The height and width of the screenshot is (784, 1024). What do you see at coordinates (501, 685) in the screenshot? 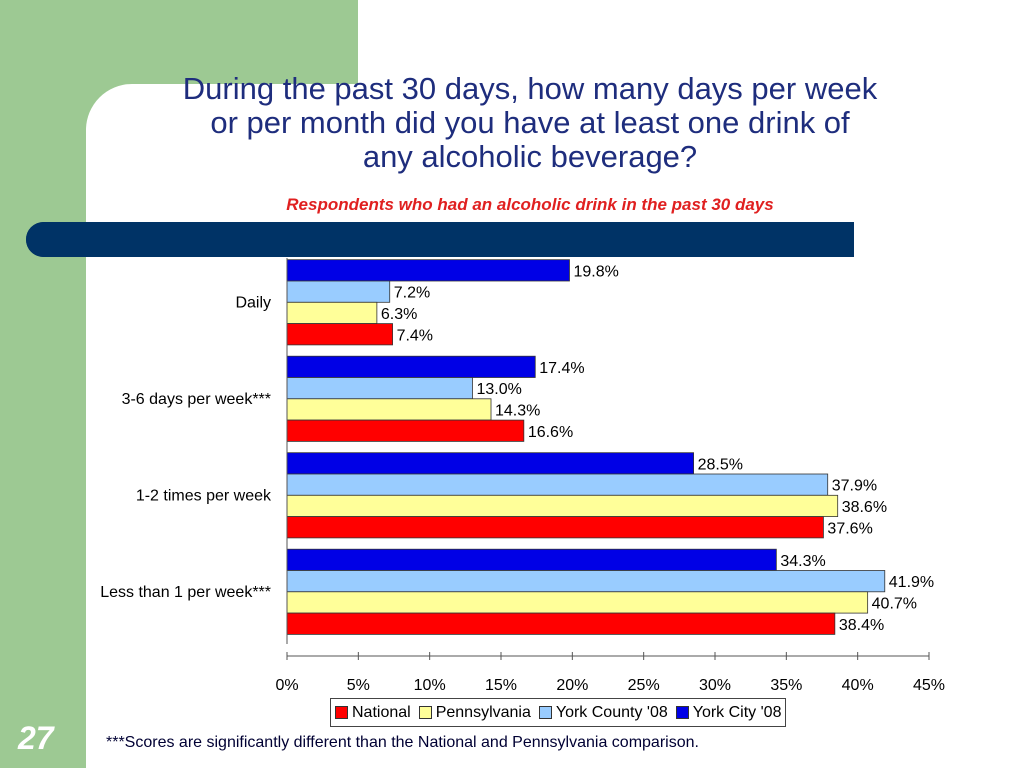
I see `x-tick-label: 15%` at bounding box center [501, 685].